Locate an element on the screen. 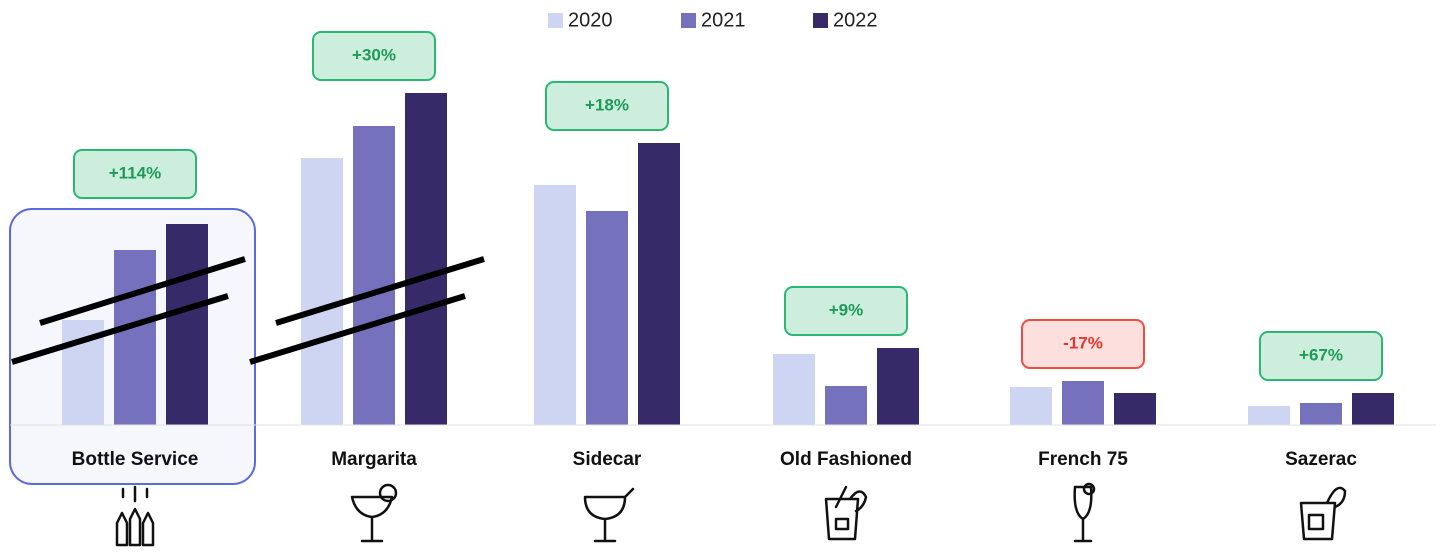 The height and width of the screenshot is (554, 1446). change-label: +9% is located at coordinates (846, 309).